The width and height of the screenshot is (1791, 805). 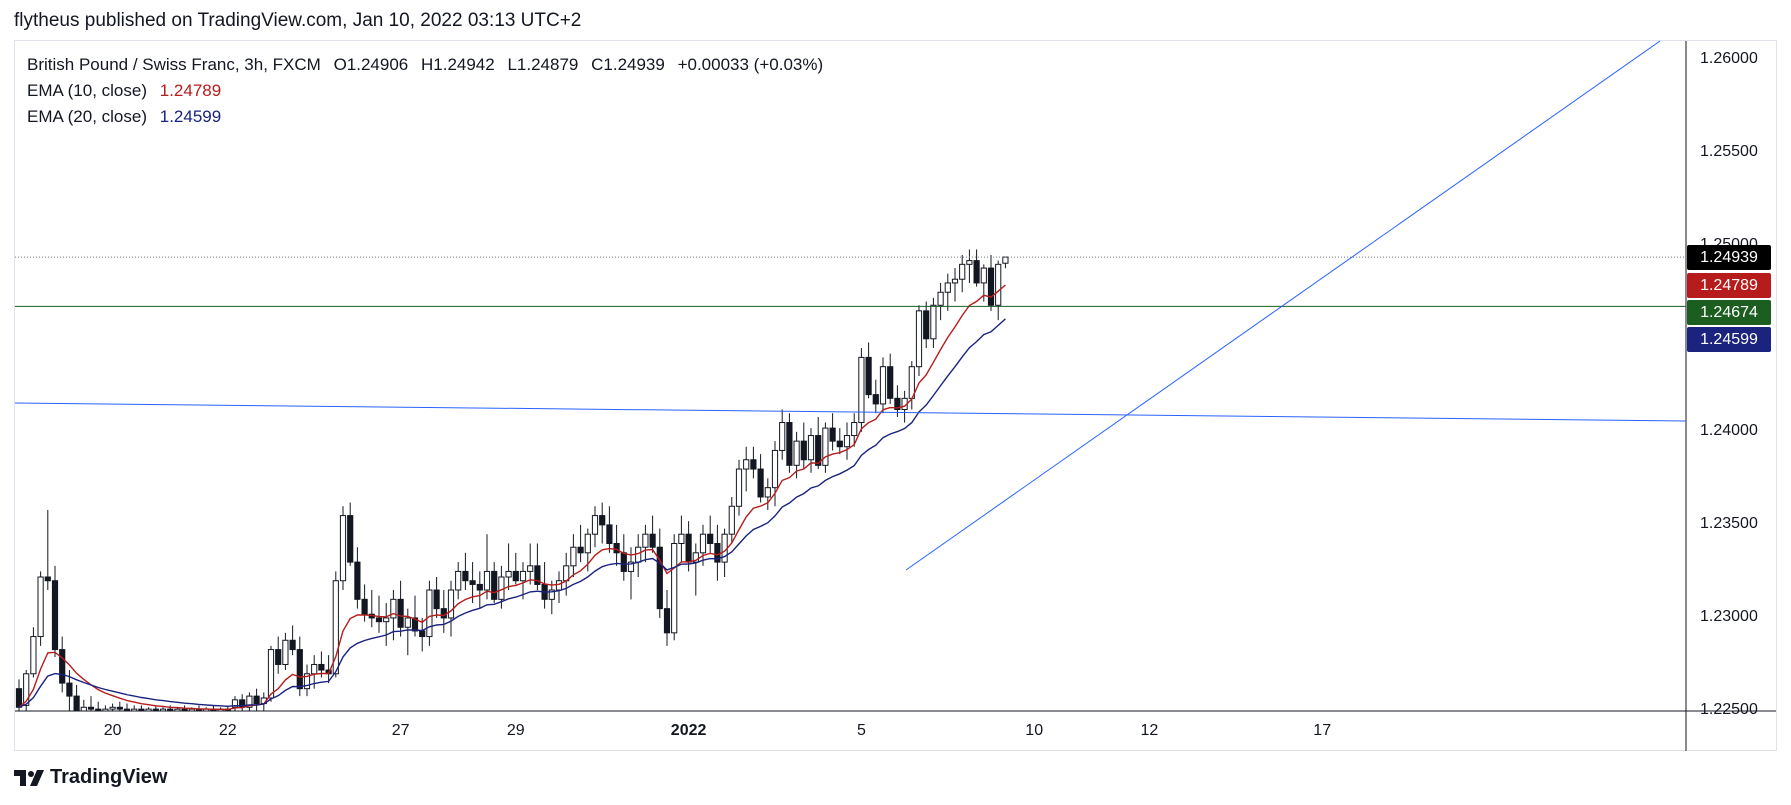 What do you see at coordinates (1149, 730) in the screenshot?
I see `x-tick-label: 12` at bounding box center [1149, 730].